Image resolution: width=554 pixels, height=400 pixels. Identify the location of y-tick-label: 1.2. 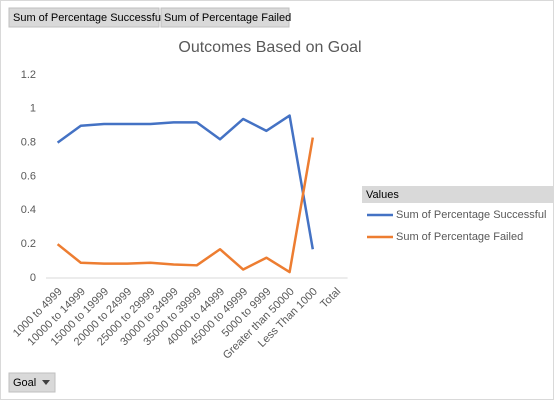
(28, 75).